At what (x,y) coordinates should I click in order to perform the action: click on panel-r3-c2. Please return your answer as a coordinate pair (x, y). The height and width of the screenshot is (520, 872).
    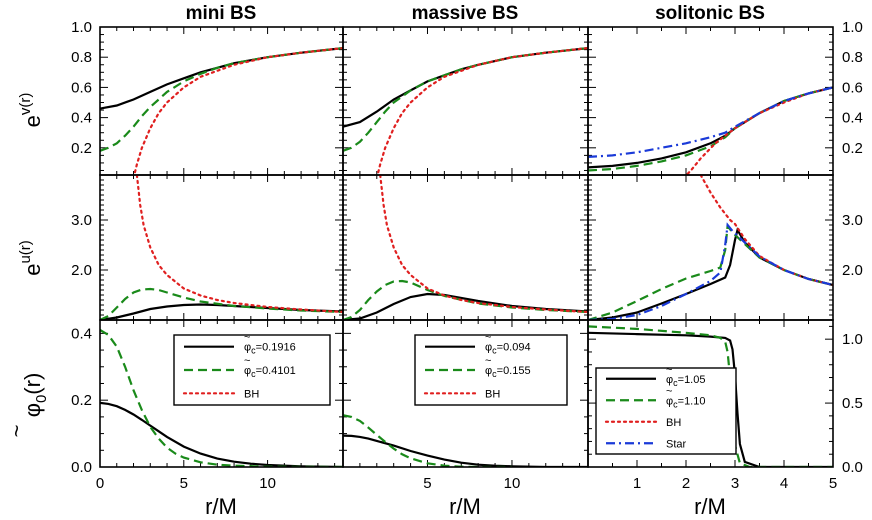
    Looking at the image, I should click on (465, 393).